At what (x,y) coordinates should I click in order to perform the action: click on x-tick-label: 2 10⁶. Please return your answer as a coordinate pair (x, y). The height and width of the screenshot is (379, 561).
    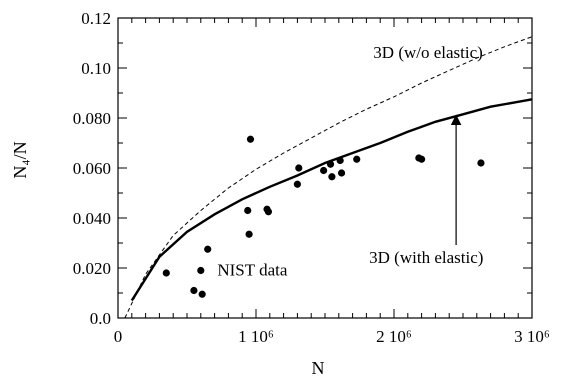
    Looking at the image, I should click on (394, 336).